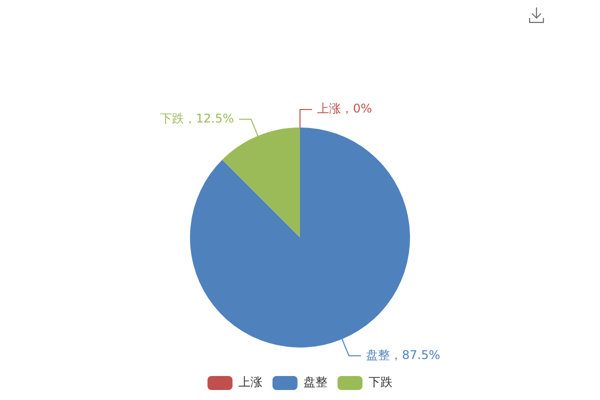  I want to click on data-label: 盘整，87.5%, so click(403, 355).